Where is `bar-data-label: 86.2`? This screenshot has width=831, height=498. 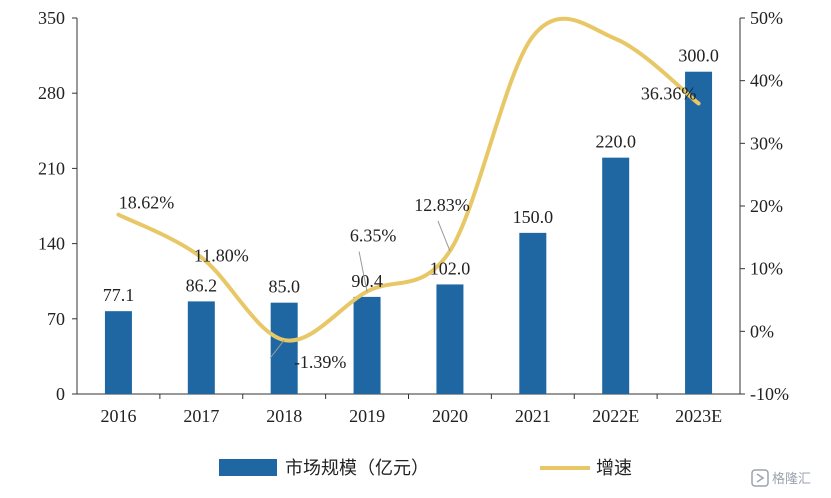 bar-data-label: 86.2 is located at coordinates (202, 285).